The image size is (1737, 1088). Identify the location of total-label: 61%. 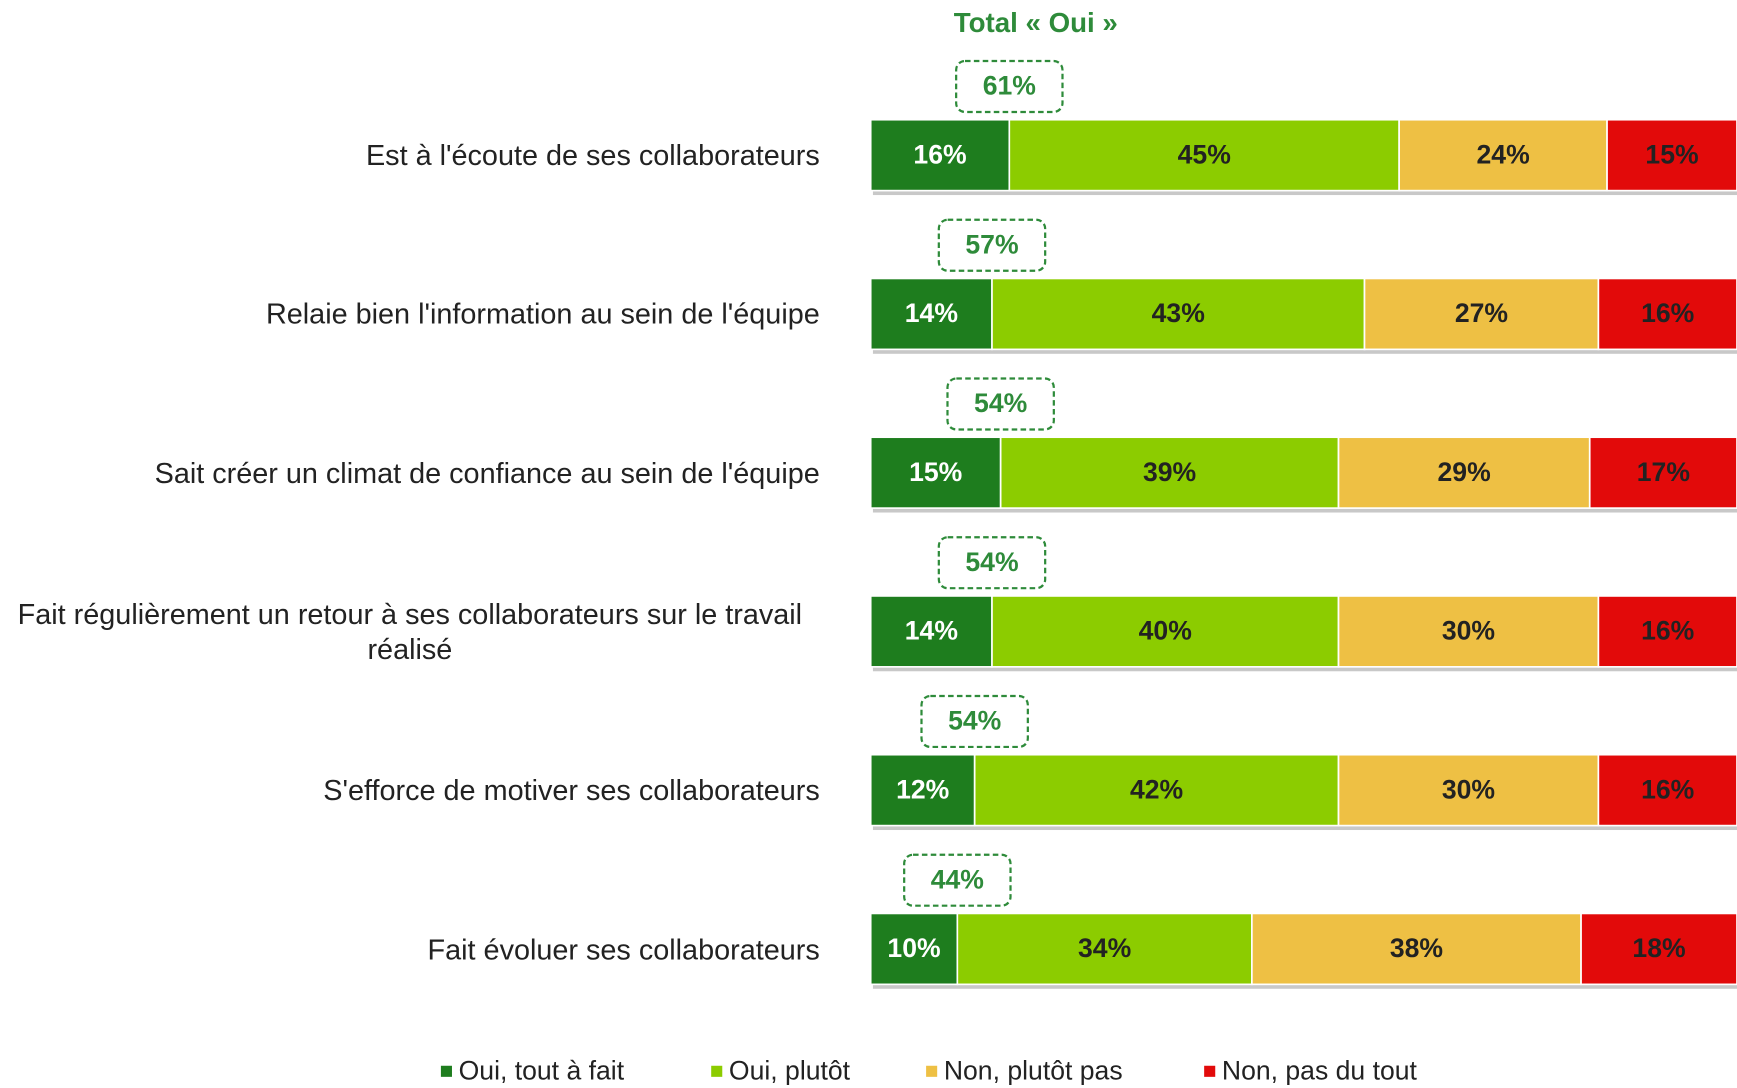
(1009, 86).